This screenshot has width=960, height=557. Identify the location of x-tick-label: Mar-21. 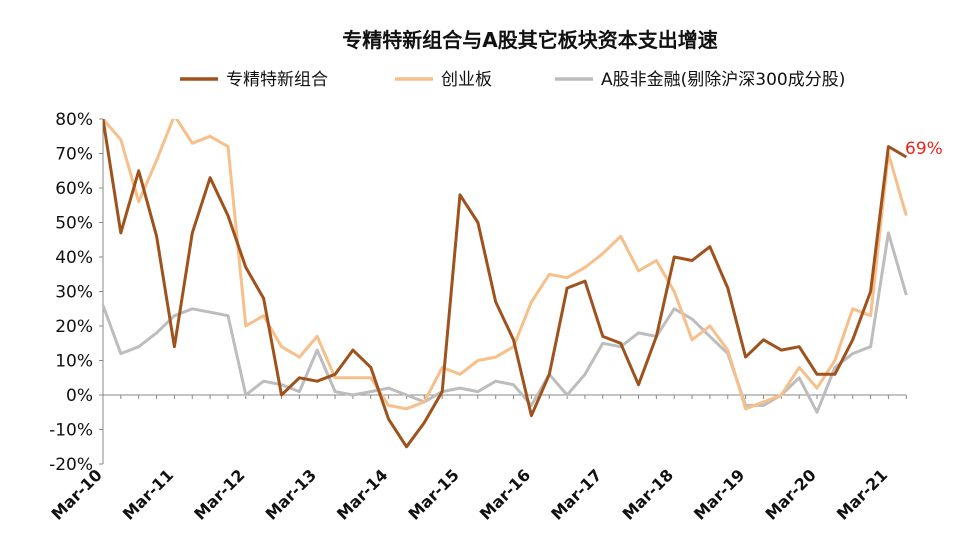
(862, 494).